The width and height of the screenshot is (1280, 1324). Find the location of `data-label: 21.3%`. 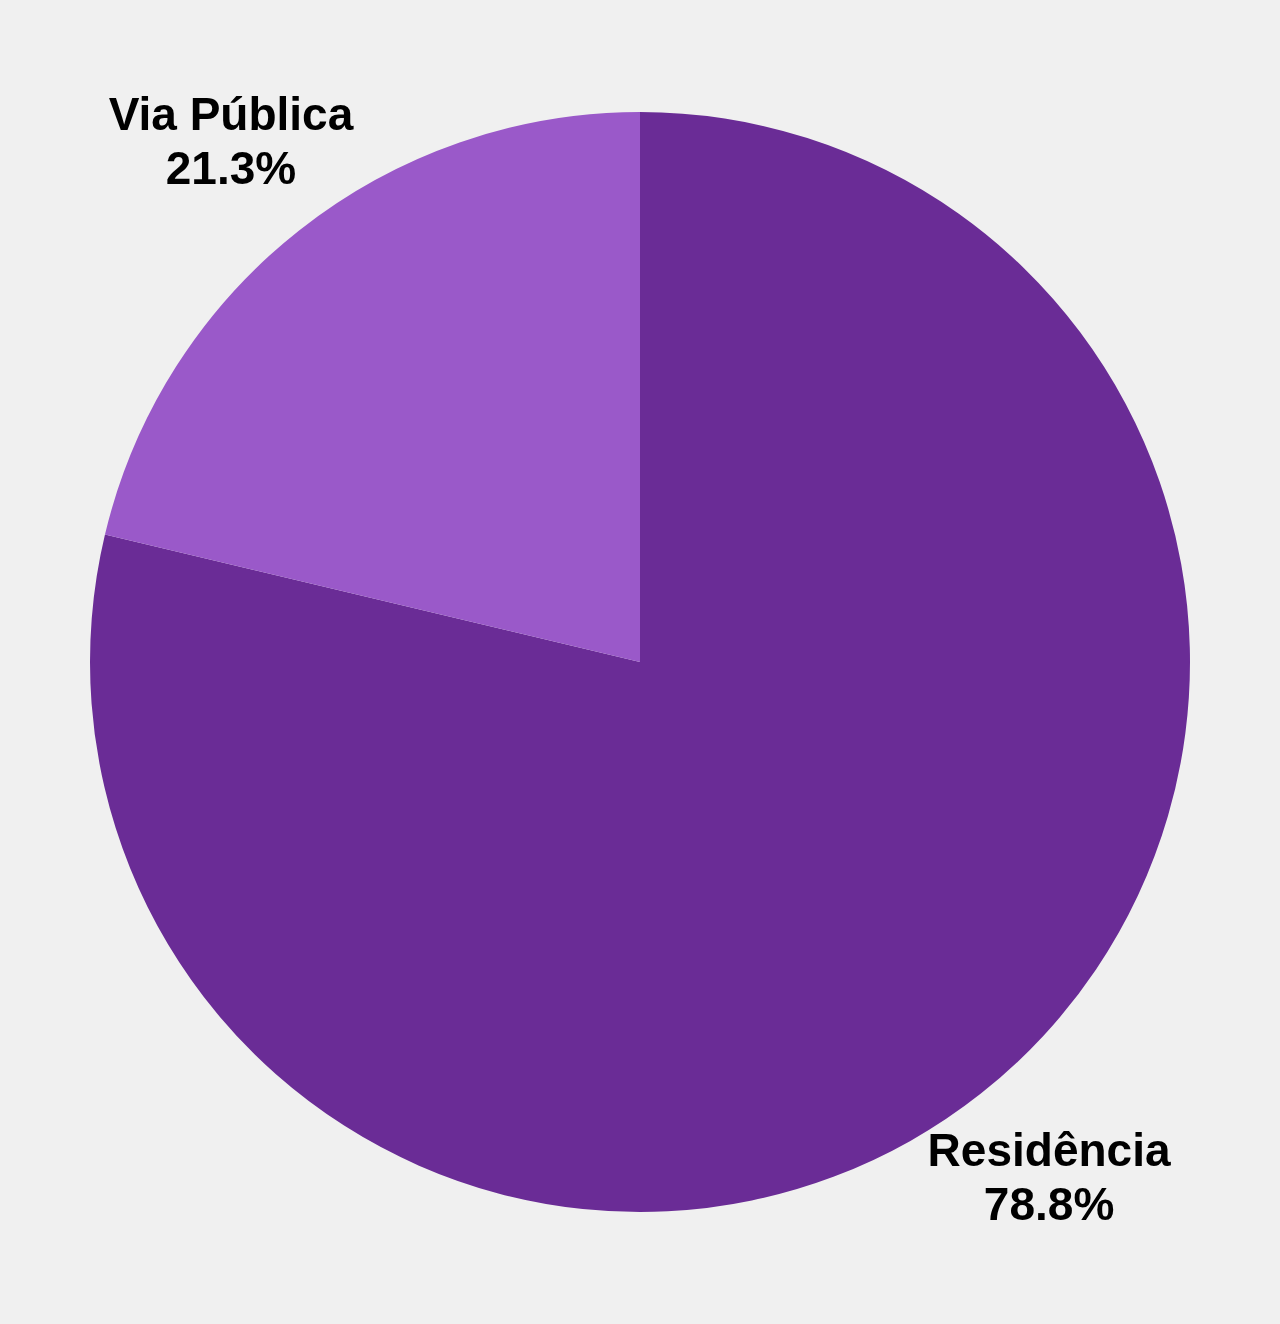

data-label: 21.3% is located at coordinates (231, 167).